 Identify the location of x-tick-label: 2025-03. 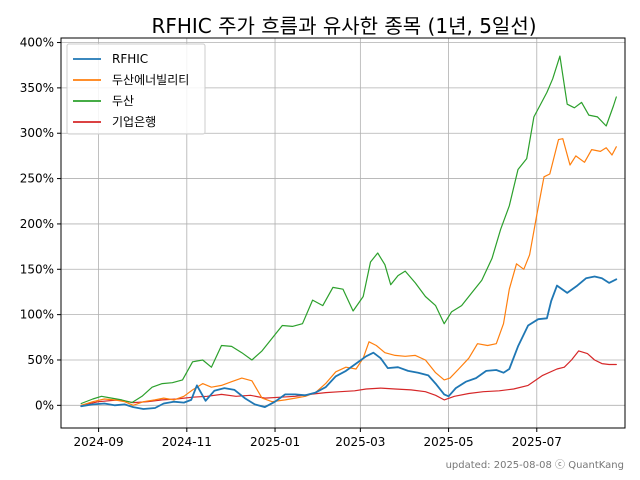
(360, 442).